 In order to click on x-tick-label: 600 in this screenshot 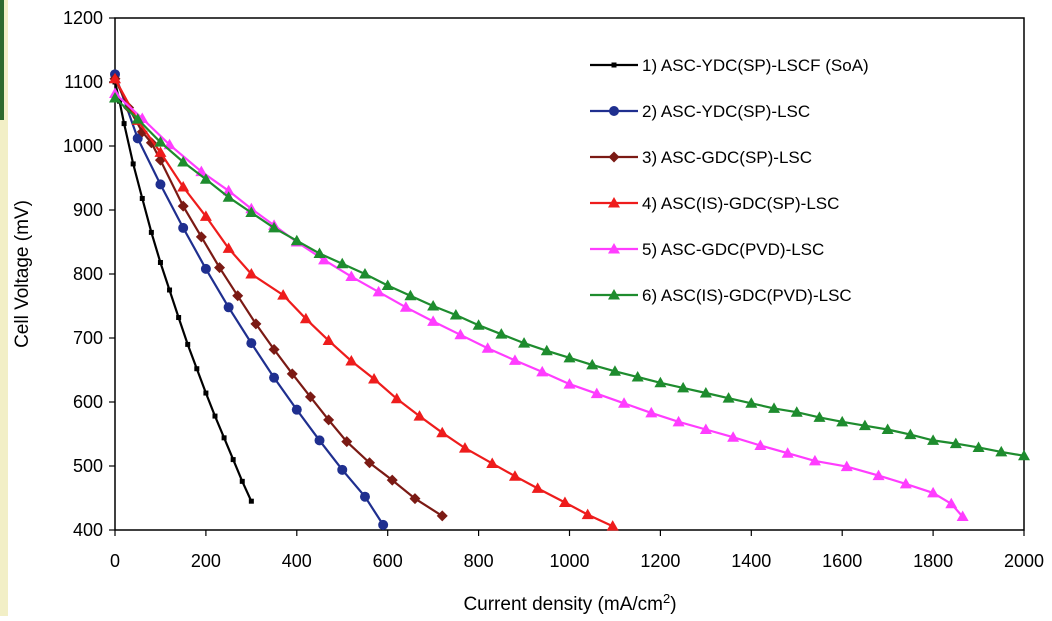, I will do `click(388, 561)`.